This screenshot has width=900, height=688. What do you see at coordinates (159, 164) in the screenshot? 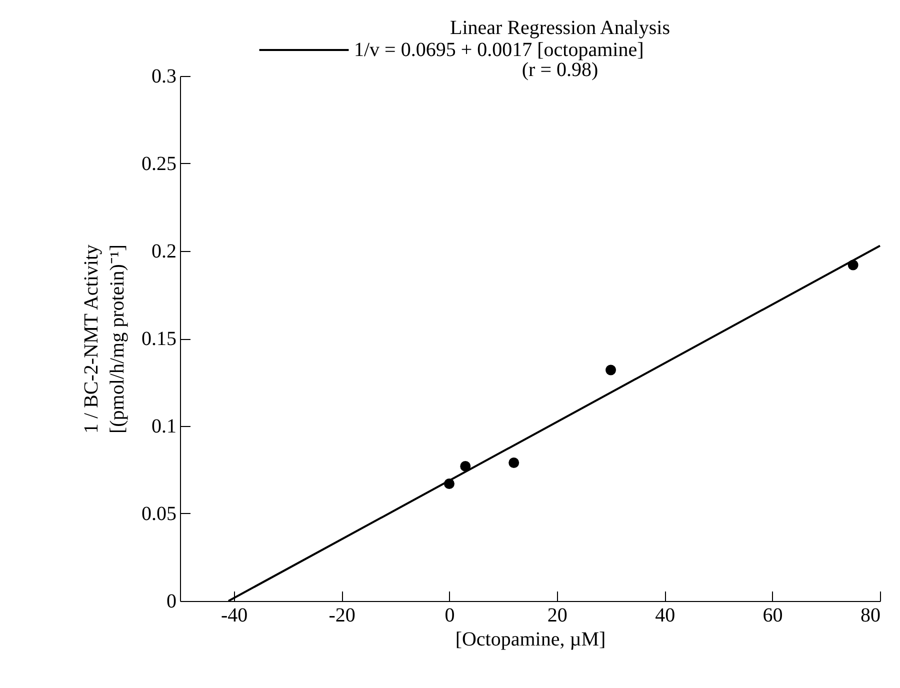
I see `y-tick-label: 0.25` at bounding box center [159, 164].